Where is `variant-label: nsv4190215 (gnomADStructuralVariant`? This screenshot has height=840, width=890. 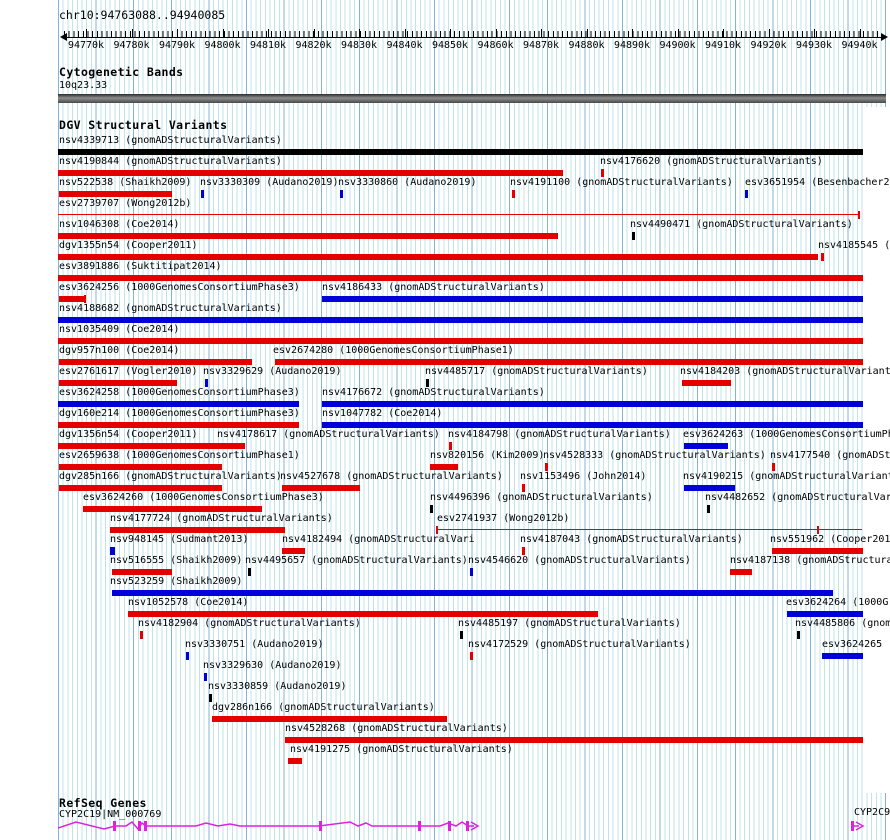 variant-label: nsv4190215 (gnomADStructuralVariant is located at coordinates (786, 476).